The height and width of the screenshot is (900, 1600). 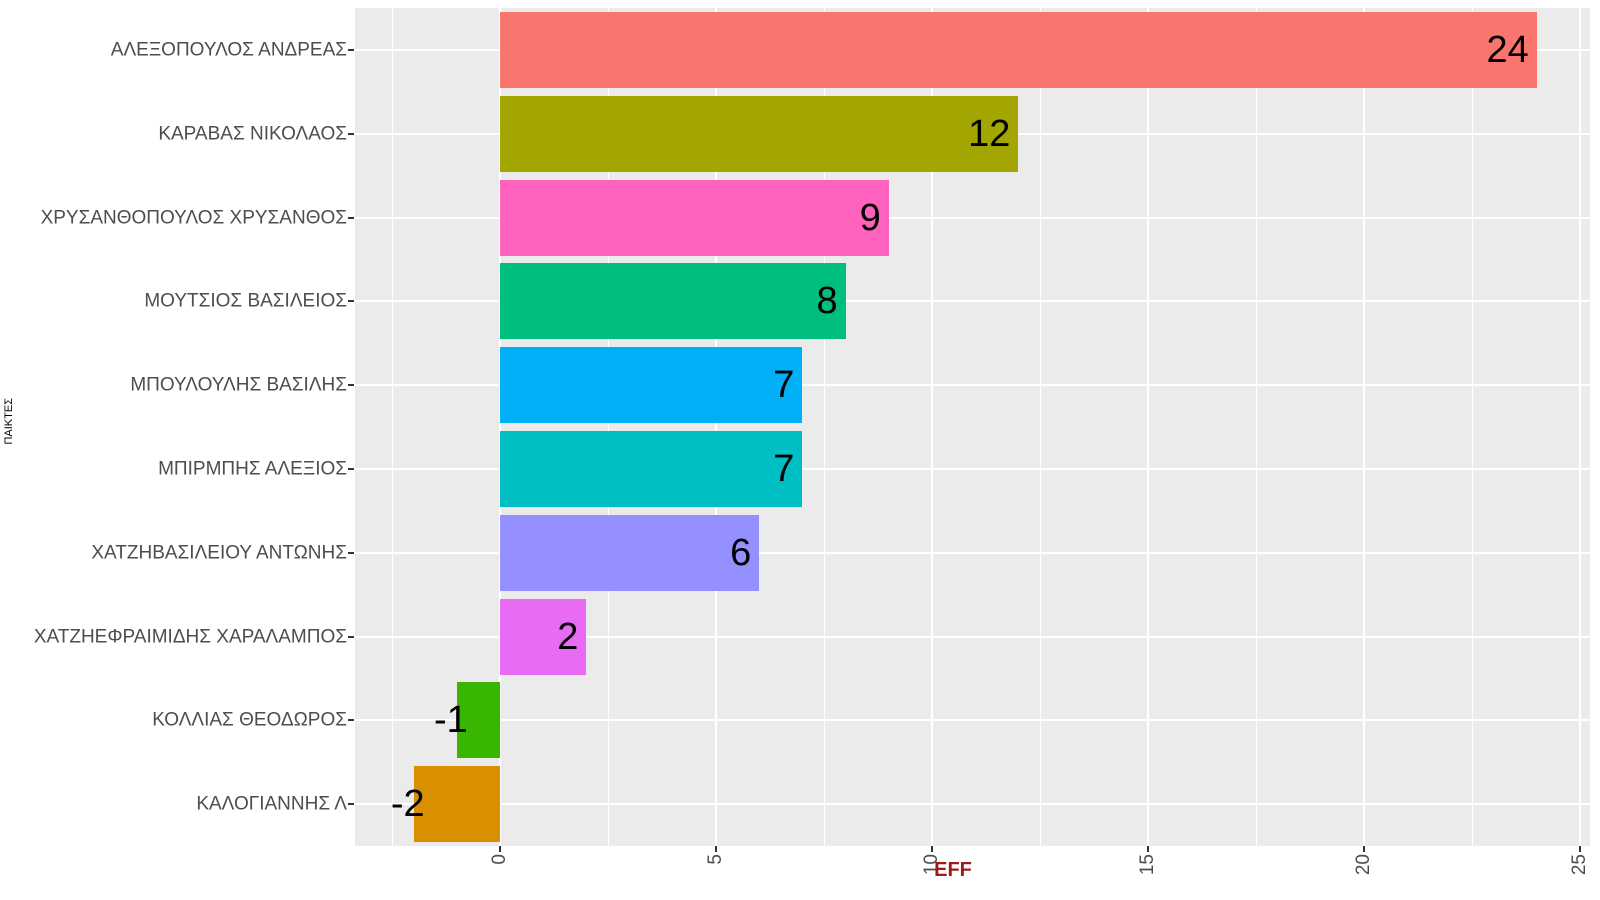 What do you see at coordinates (827, 301) in the screenshot?
I see `value-label: 8` at bounding box center [827, 301].